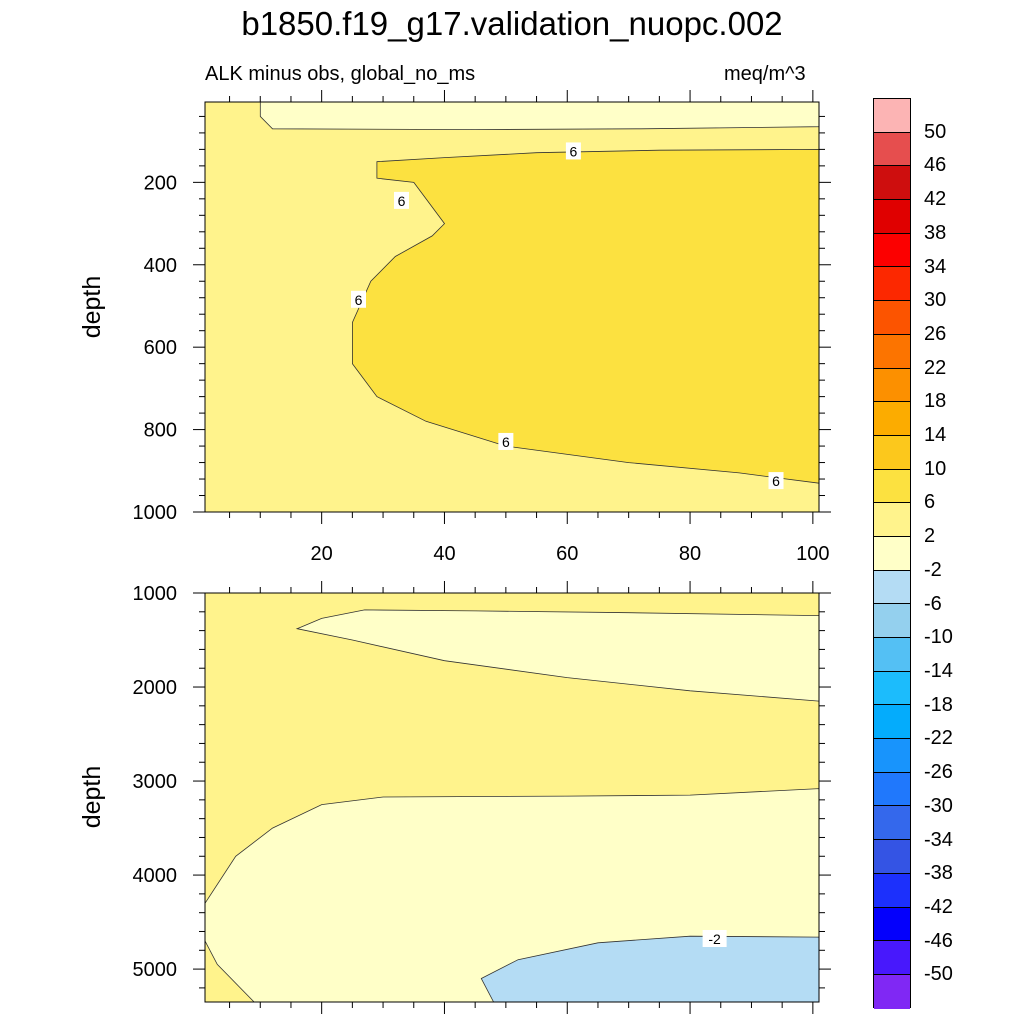 The width and height of the screenshot is (1024, 1024). What do you see at coordinates (930, 502) in the screenshot?
I see `colorbar-label: 6` at bounding box center [930, 502].